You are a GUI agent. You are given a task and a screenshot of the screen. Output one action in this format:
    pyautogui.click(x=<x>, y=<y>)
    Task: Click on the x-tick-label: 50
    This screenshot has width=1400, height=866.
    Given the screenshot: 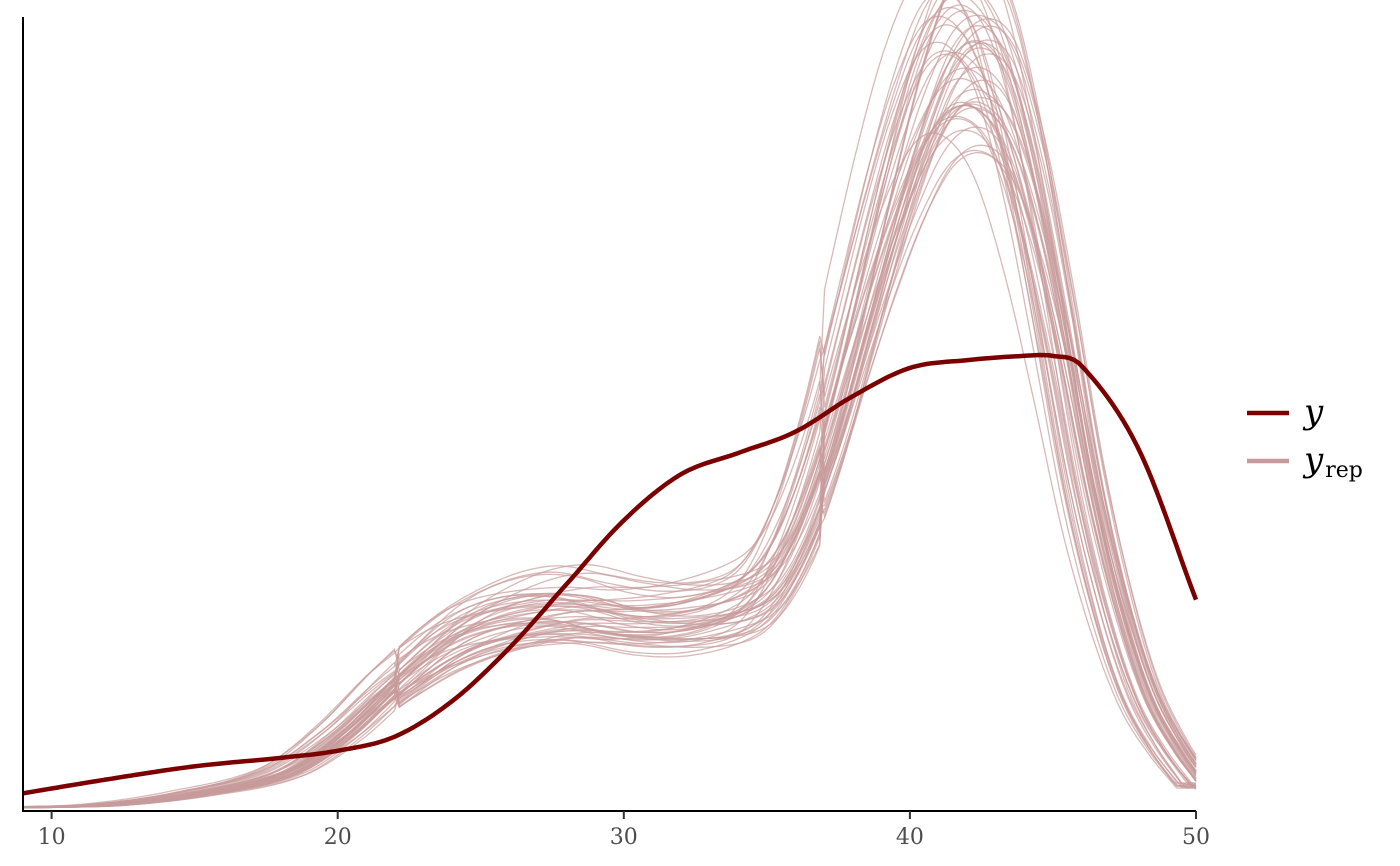 What is the action you would take?
    pyautogui.click(x=1196, y=837)
    